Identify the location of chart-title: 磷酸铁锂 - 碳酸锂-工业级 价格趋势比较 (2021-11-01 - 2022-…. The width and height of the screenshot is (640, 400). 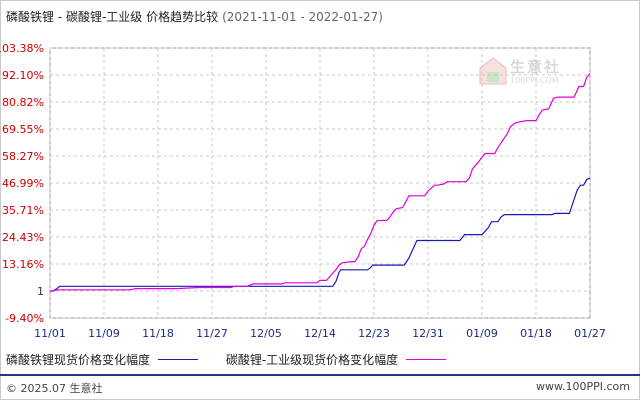
(194, 16).